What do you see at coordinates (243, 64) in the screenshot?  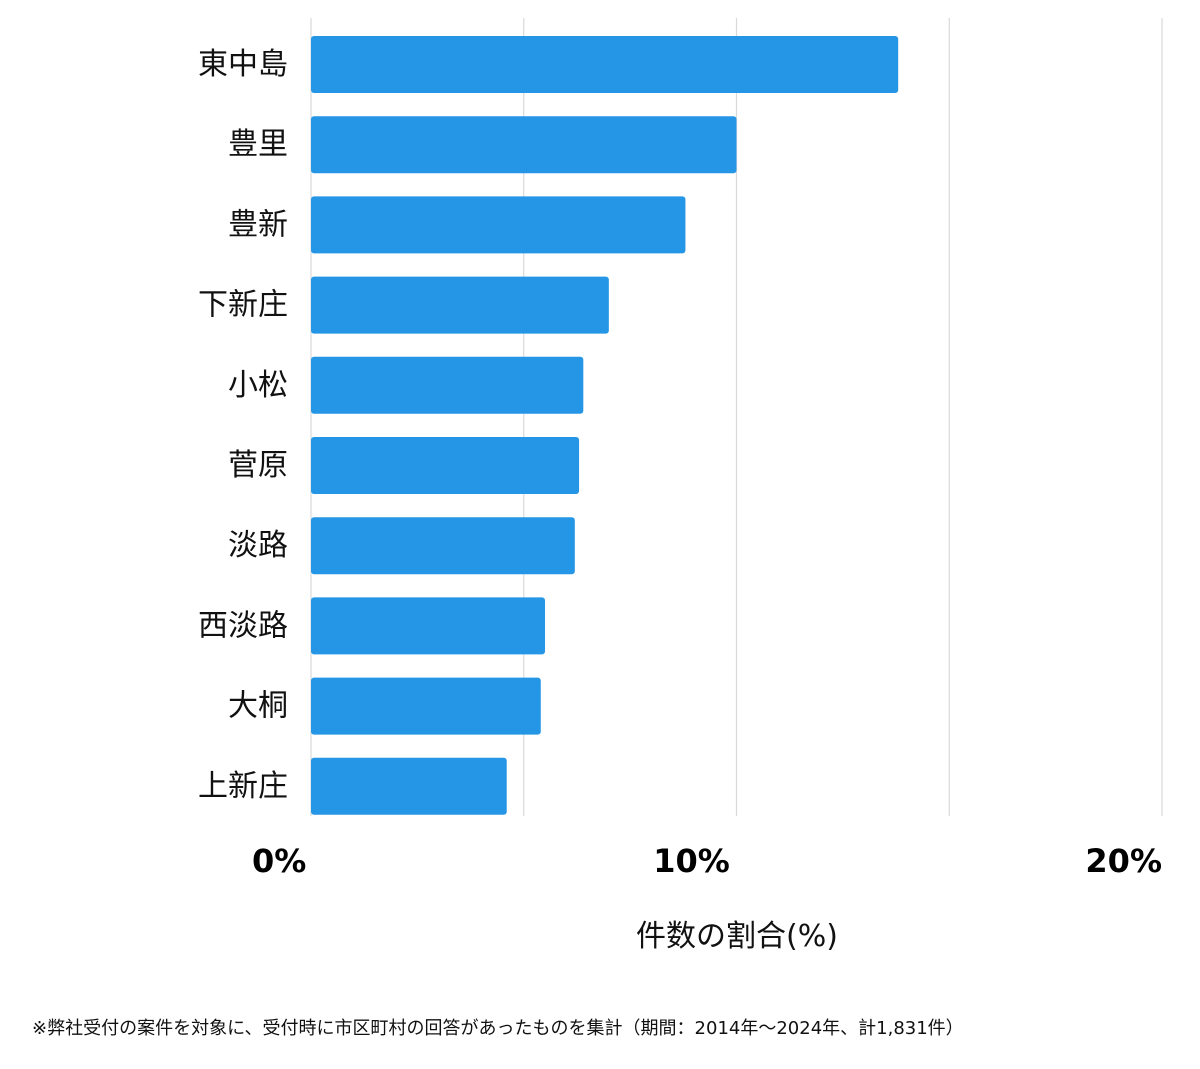 I see `category-label: 東中島` at bounding box center [243, 64].